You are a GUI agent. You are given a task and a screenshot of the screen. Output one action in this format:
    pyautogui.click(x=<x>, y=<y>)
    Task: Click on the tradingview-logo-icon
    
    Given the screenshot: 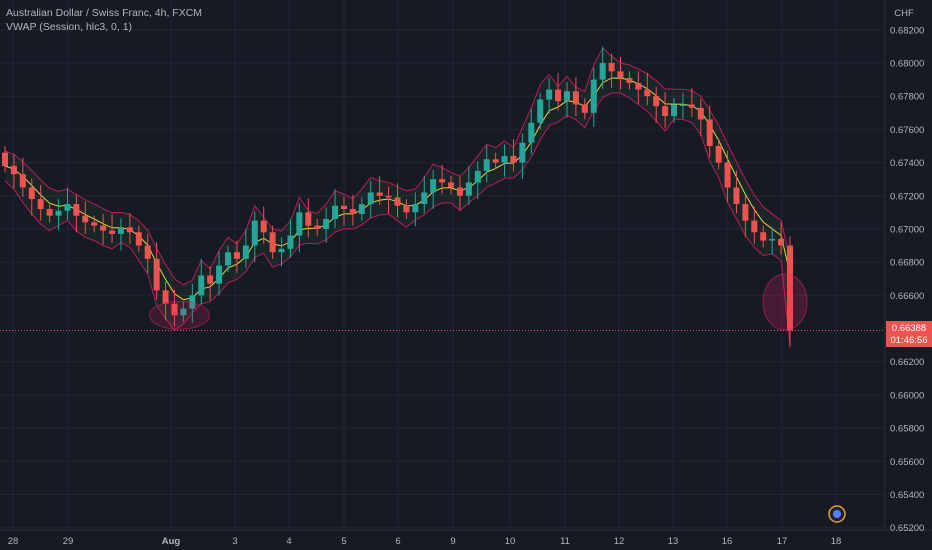 What is the action you would take?
    pyautogui.click(x=837, y=514)
    